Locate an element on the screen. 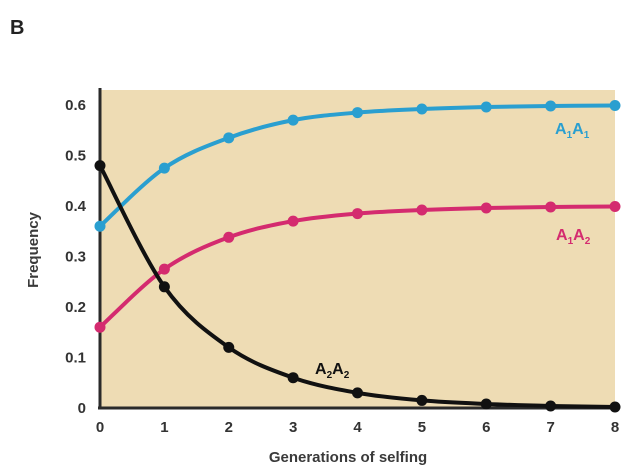 This screenshot has height=467, width=627. y-tick-label: 0.5 is located at coordinates (75, 156).